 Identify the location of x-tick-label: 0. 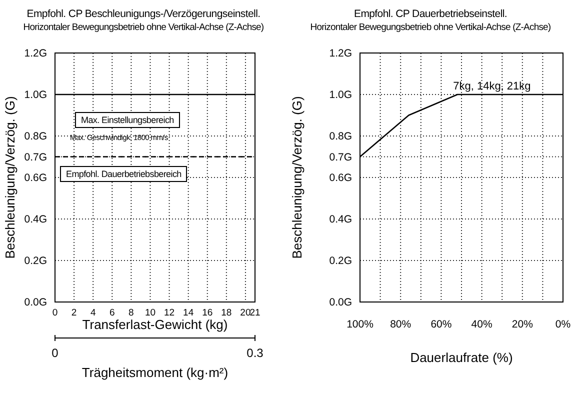
(55, 313).